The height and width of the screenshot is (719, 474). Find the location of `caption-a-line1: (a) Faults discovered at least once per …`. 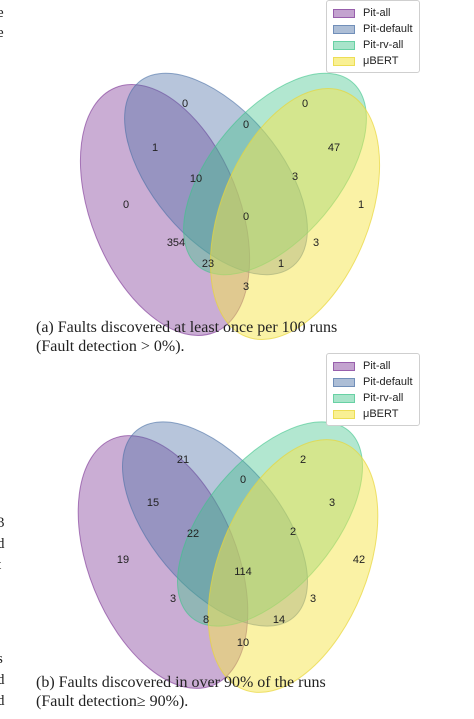

caption-a-line1: (a) Faults discovered at least once per … is located at coordinates (187, 327).